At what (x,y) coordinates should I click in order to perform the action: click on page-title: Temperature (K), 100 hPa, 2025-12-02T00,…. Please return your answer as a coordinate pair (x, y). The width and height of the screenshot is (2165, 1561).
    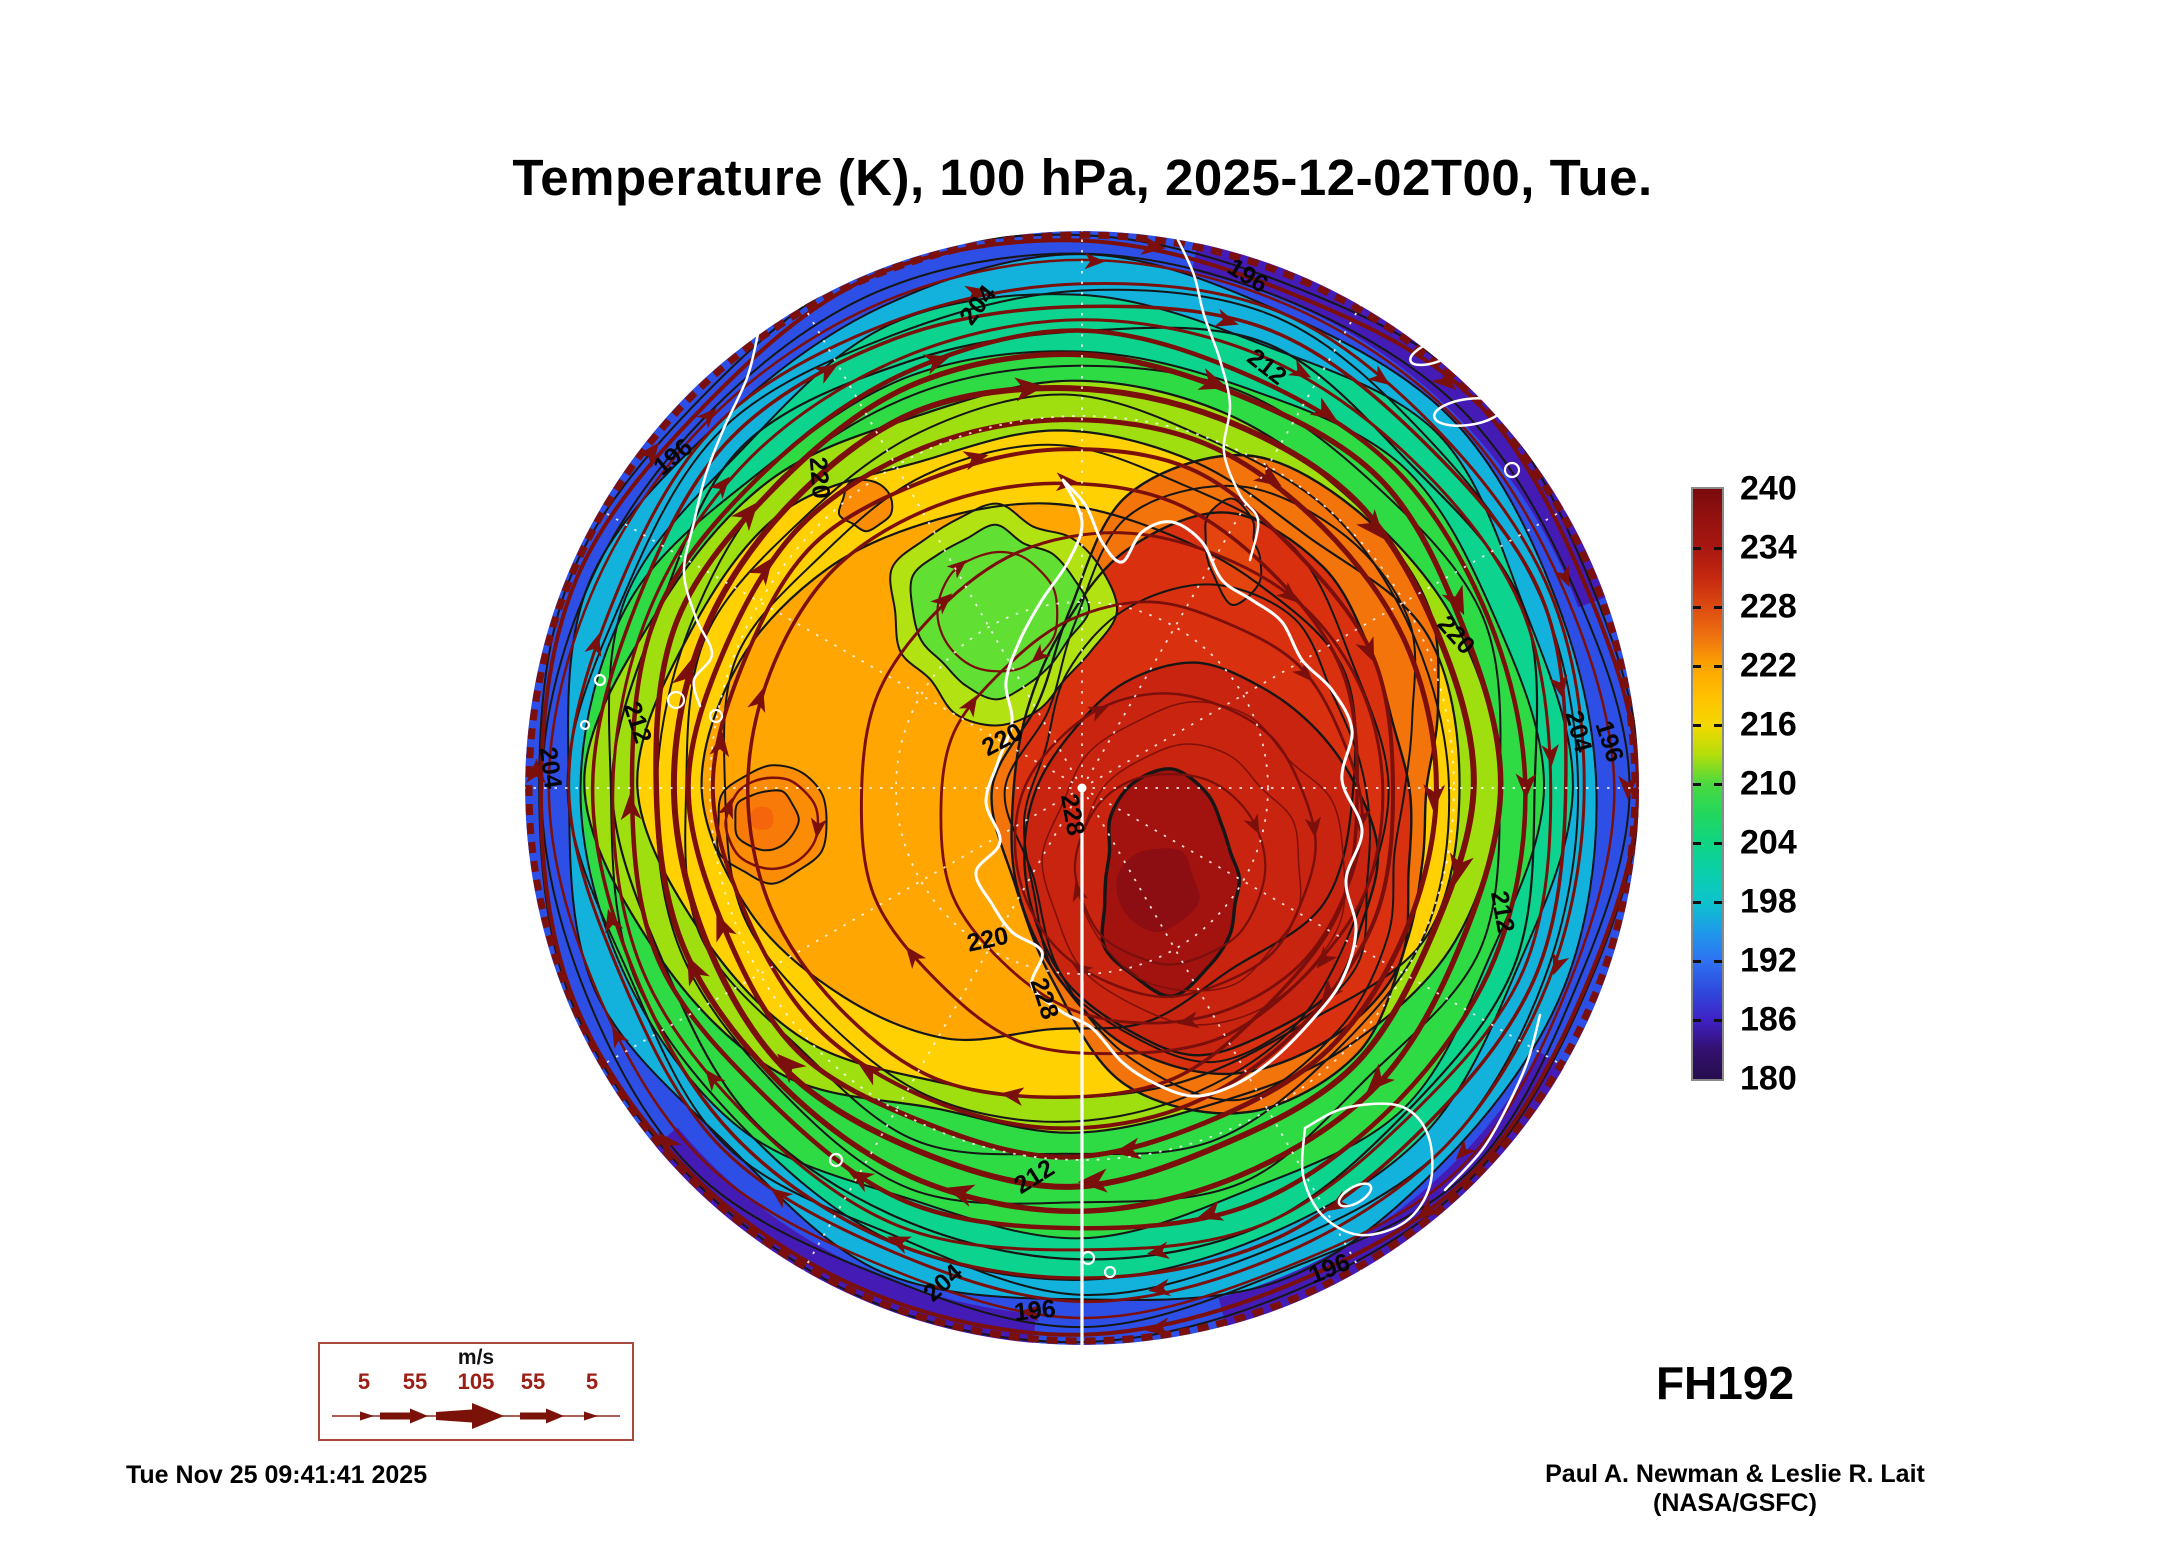
    Looking at the image, I should click on (1082, 177).